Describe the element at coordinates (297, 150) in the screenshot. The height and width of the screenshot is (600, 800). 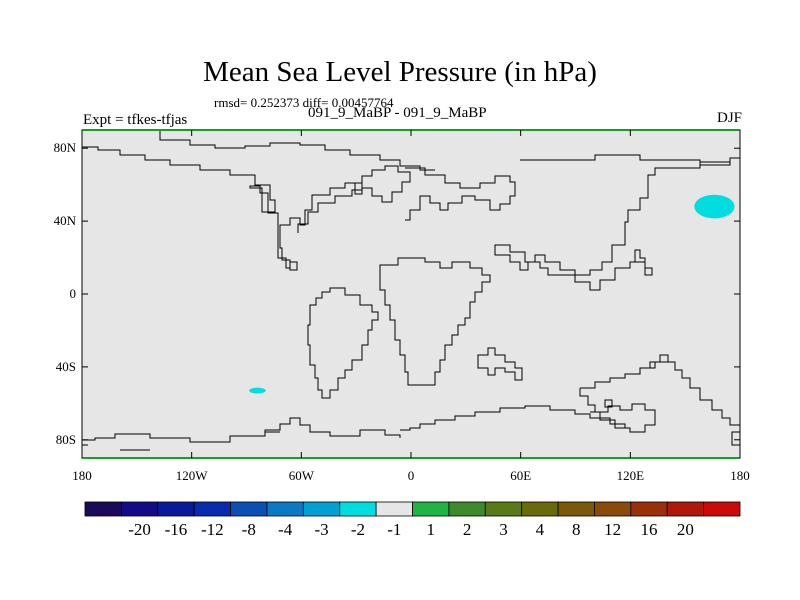
I see `coastline-canada-arctic` at that location.